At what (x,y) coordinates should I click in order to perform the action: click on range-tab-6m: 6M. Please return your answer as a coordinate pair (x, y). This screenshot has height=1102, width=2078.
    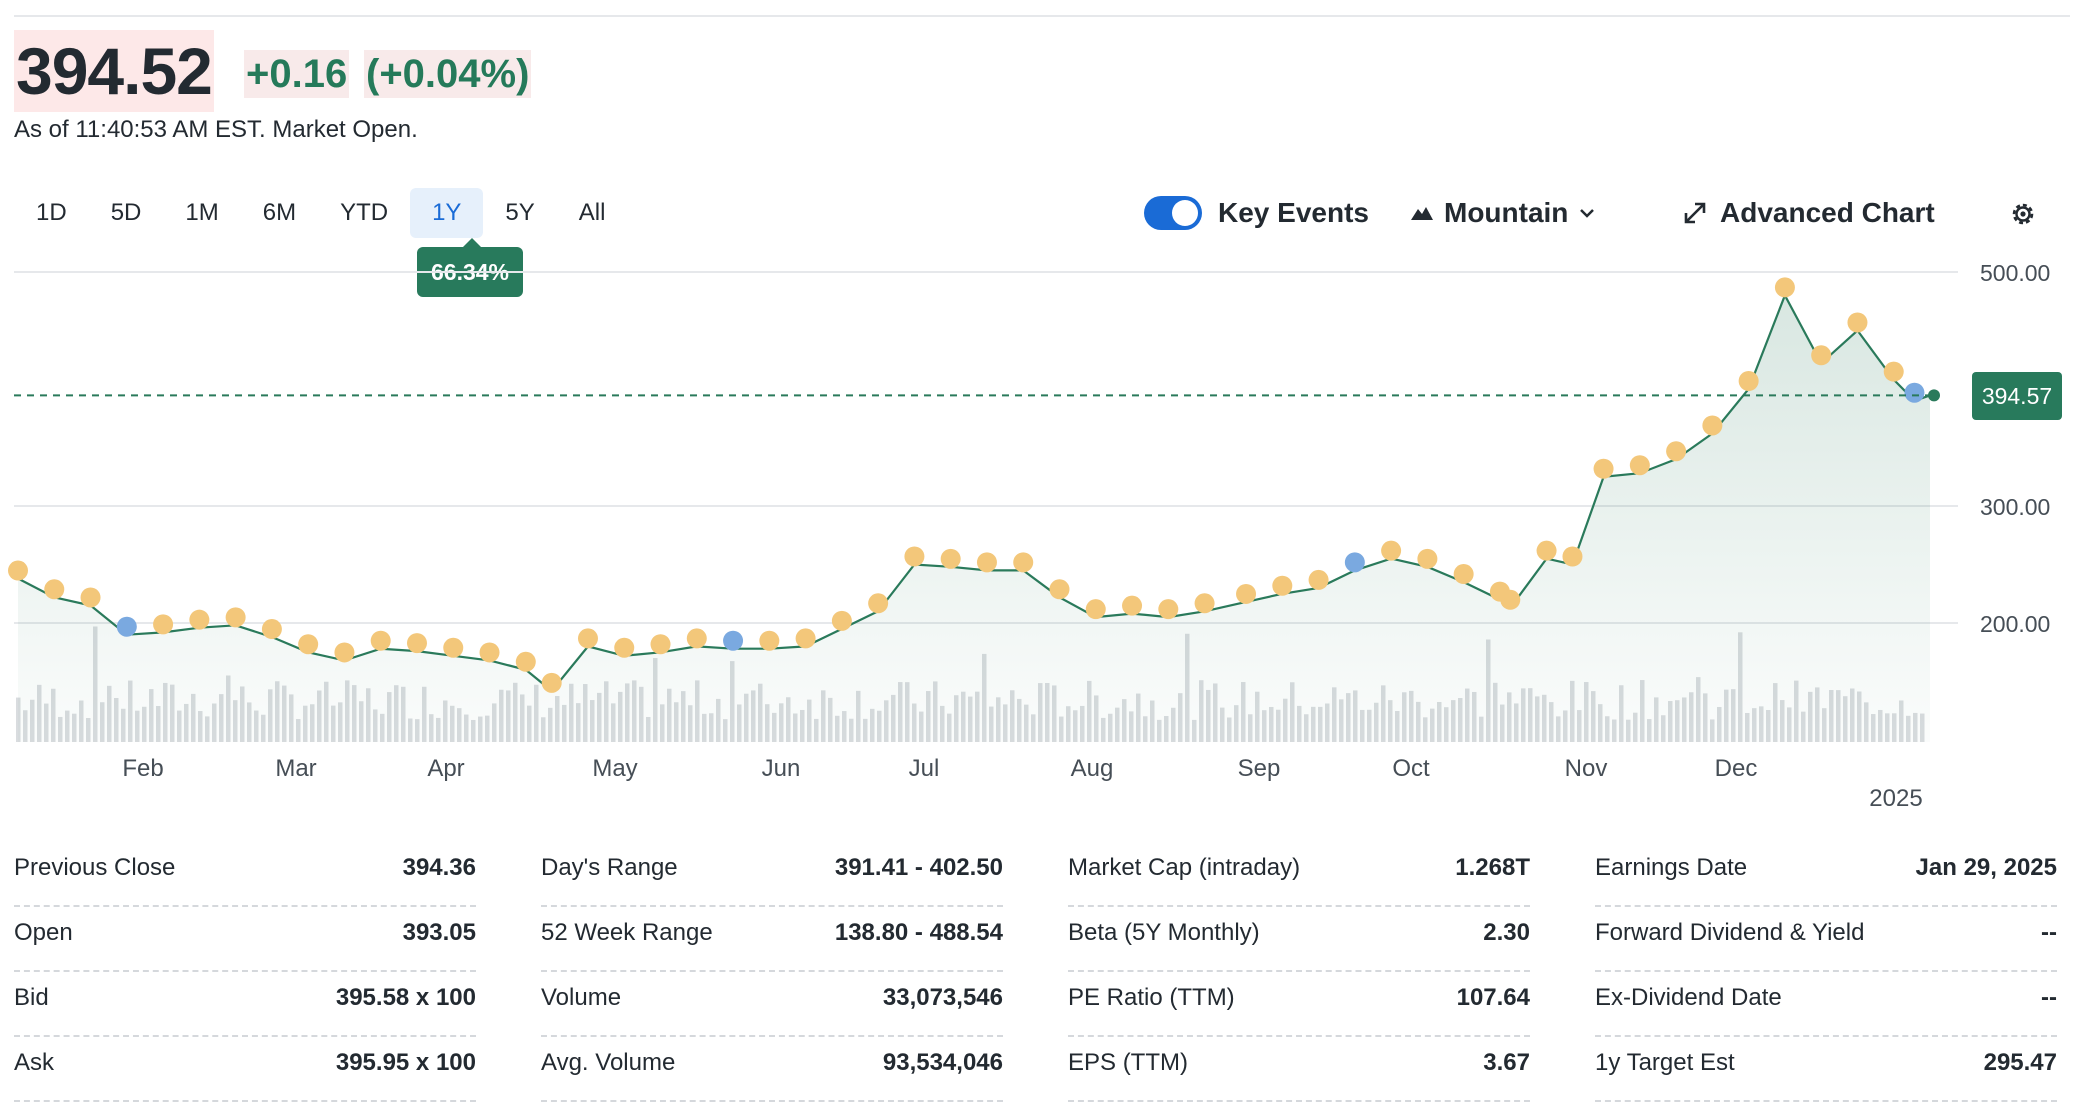
    Looking at the image, I should click on (279, 212).